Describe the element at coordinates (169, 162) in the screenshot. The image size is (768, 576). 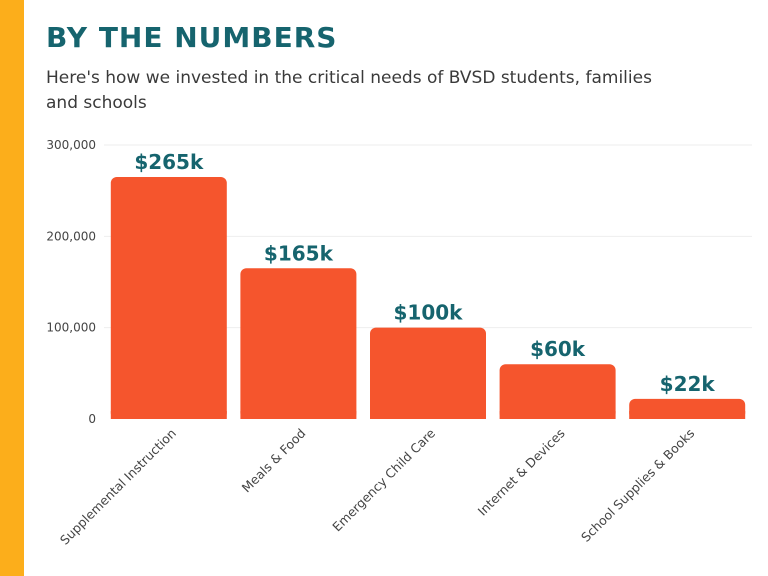
I see `bar-data-label: $265k` at that location.